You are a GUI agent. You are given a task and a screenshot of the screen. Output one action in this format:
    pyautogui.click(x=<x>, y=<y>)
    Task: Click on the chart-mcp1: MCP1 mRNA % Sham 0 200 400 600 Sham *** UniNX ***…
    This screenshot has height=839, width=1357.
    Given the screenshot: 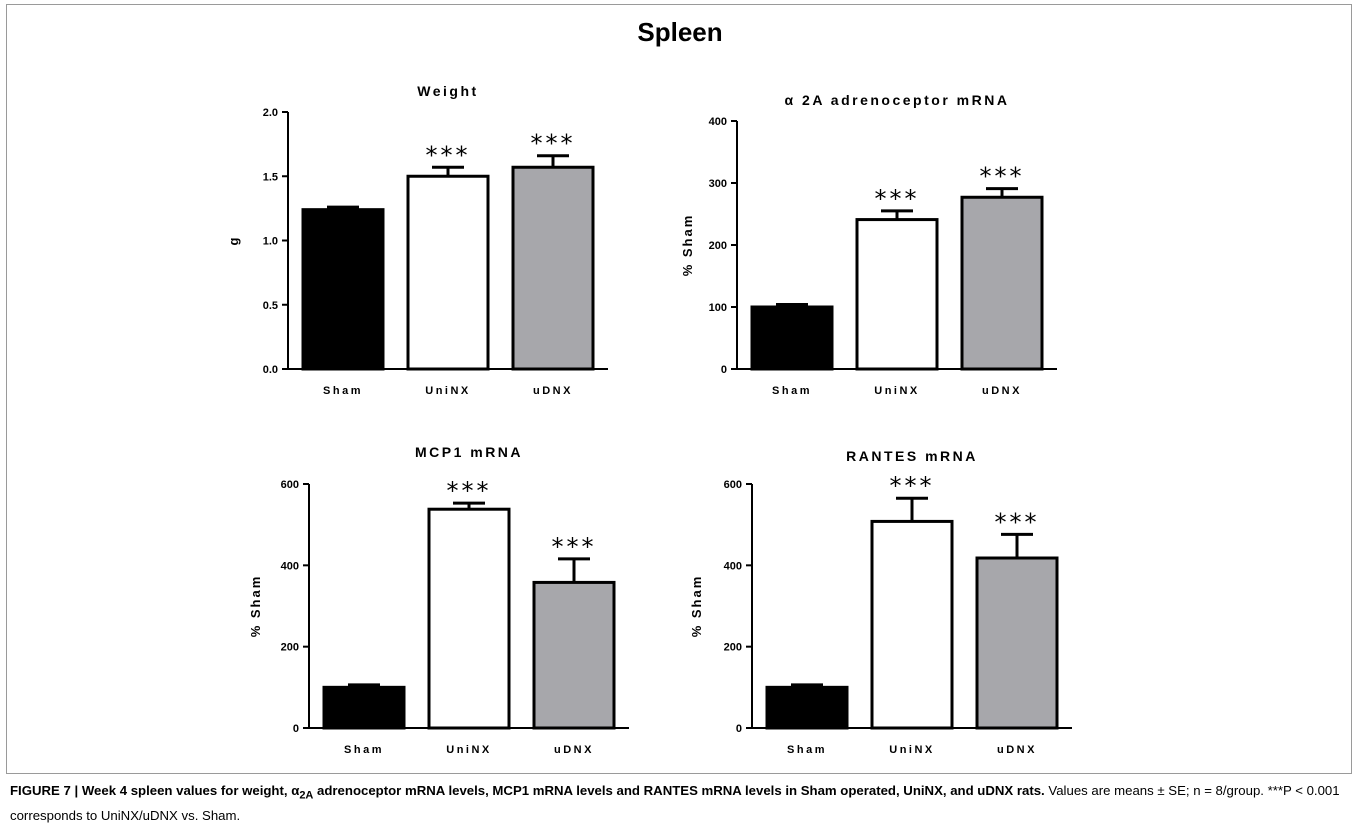 What is the action you would take?
    pyautogui.click(x=438, y=600)
    